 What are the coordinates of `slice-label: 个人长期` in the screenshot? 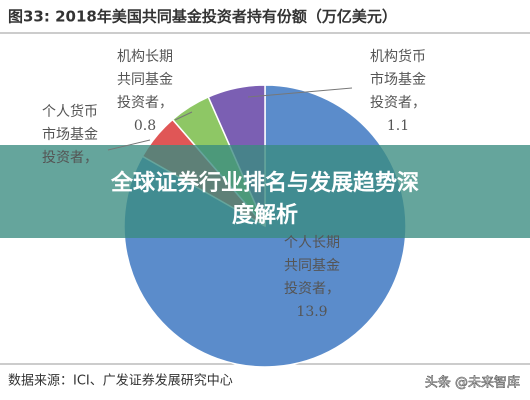 It's located at (312, 243).